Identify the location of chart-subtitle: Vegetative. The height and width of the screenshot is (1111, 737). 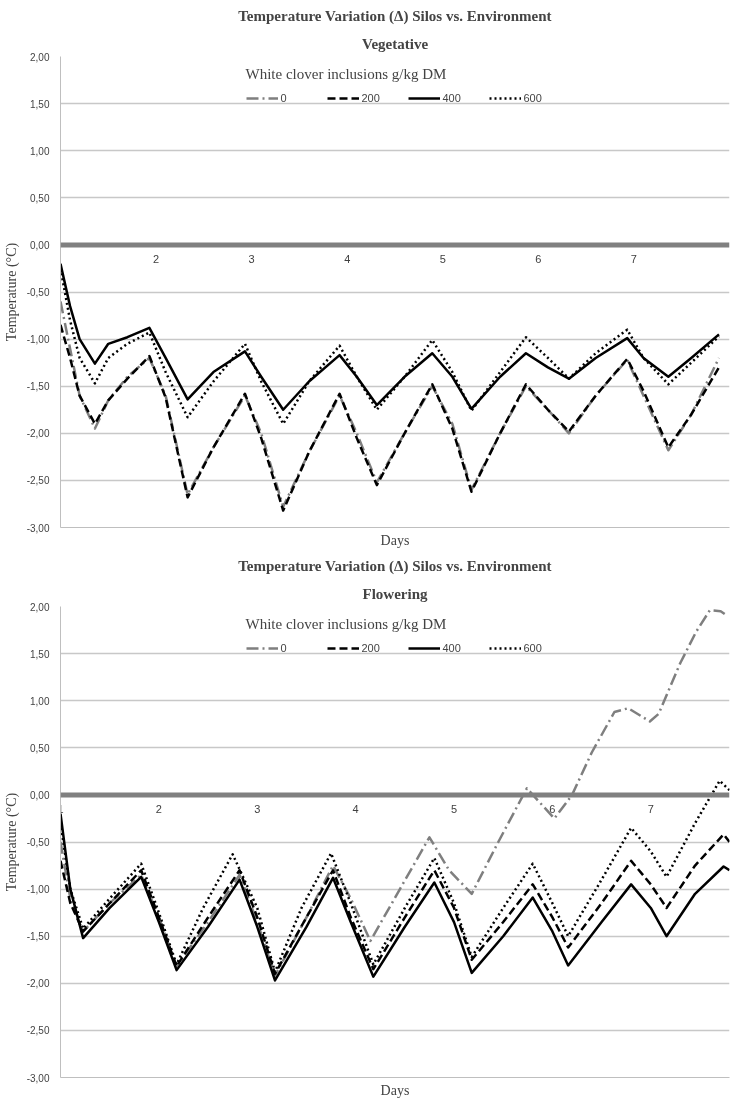
(395, 43).